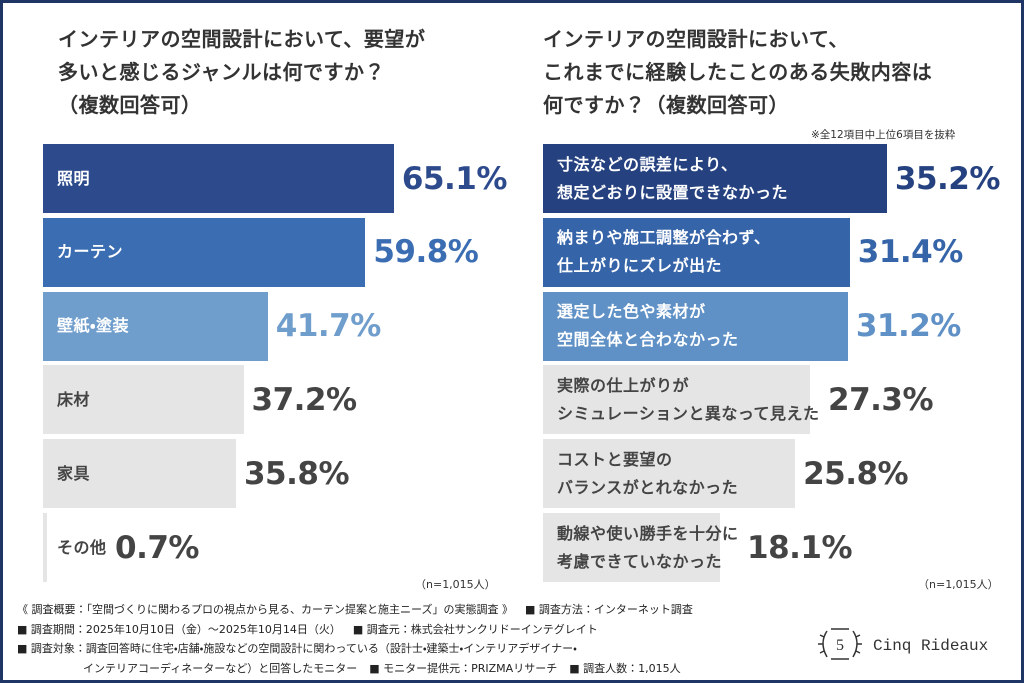 The image size is (1024, 683). I want to click on value-label: 25.8%, so click(856, 473).